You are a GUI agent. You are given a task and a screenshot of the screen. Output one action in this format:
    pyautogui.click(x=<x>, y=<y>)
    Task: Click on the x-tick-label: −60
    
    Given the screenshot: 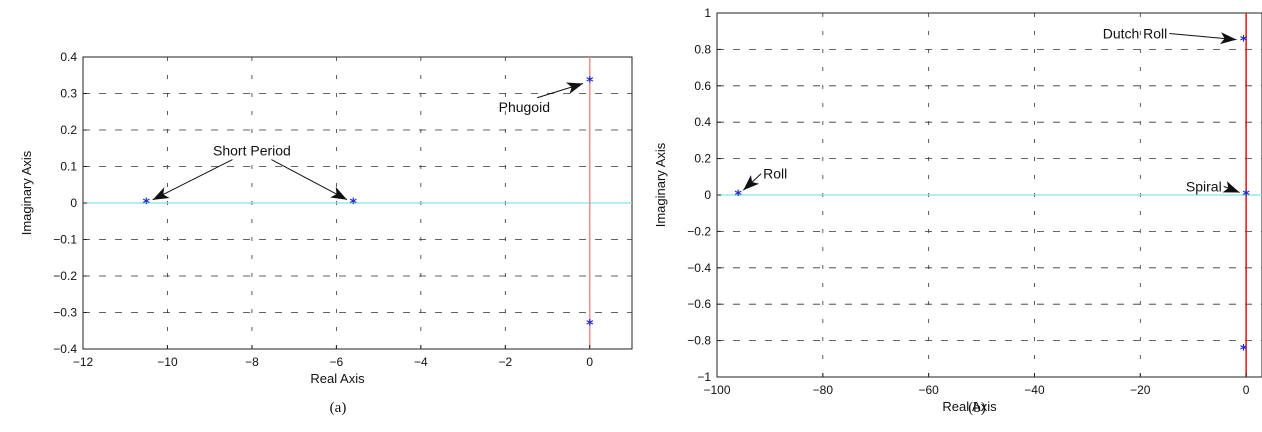 What is the action you would take?
    pyautogui.click(x=928, y=390)
    